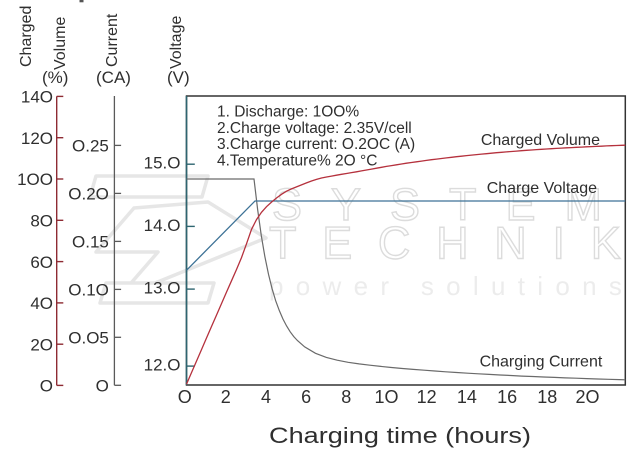  I want to click on svg-text: Current, so click(112, 40).